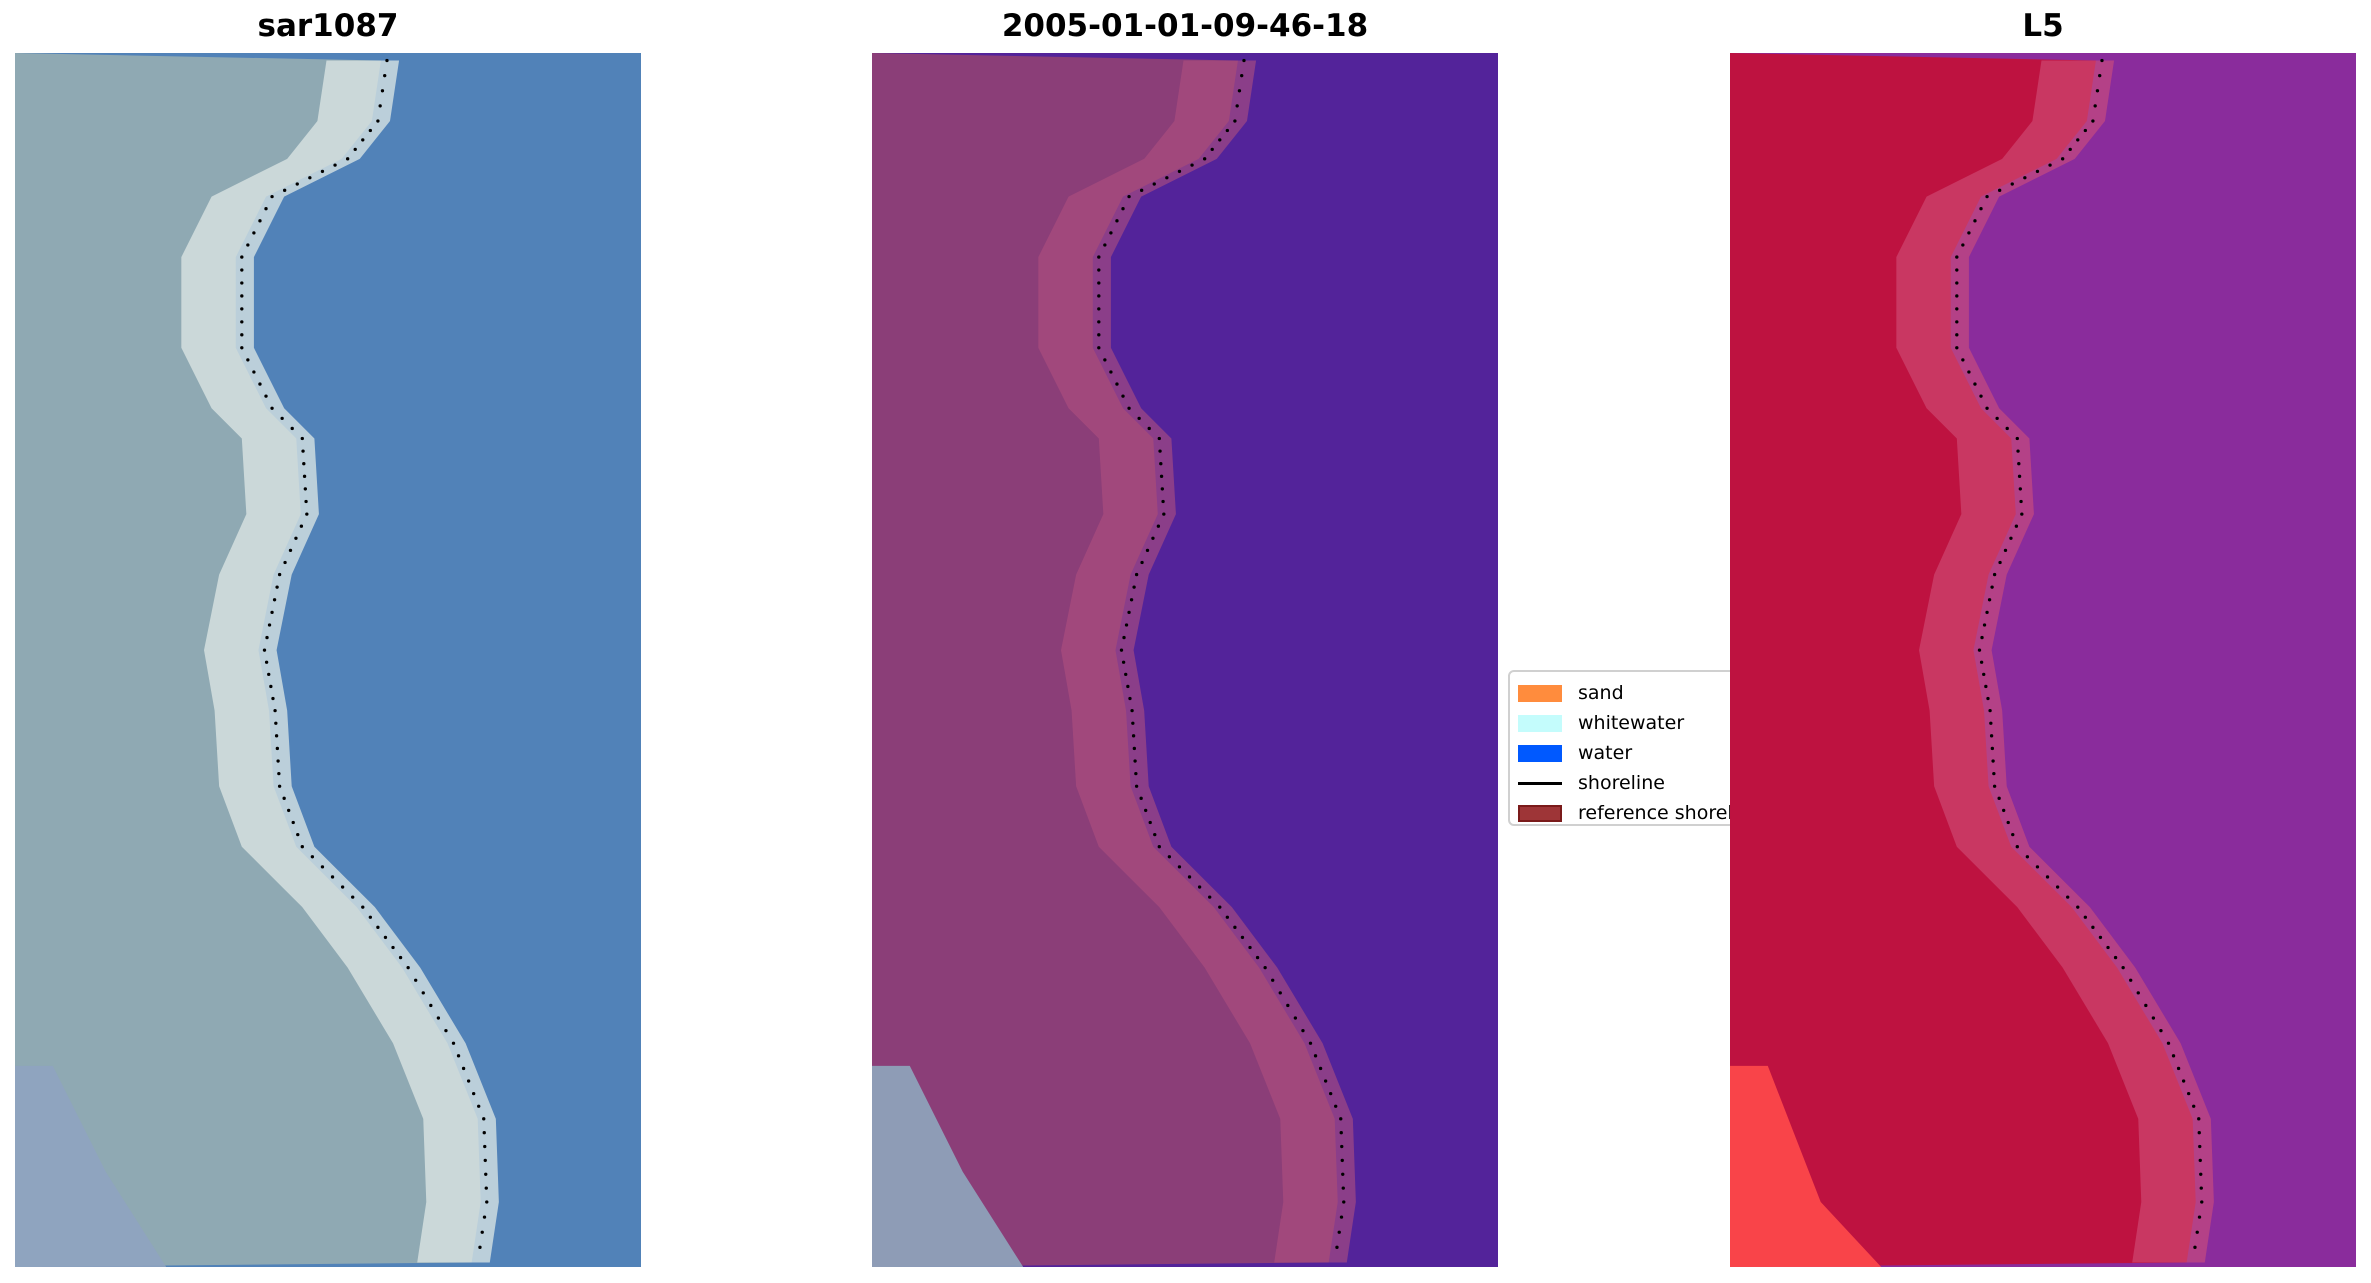 The height and width of the screenshot is (1283, 2371). Describe the element at coordinates (1185, 26) in the screenshot. I see `panel-title-date: 2005-01-01-09-46-18` at that location.